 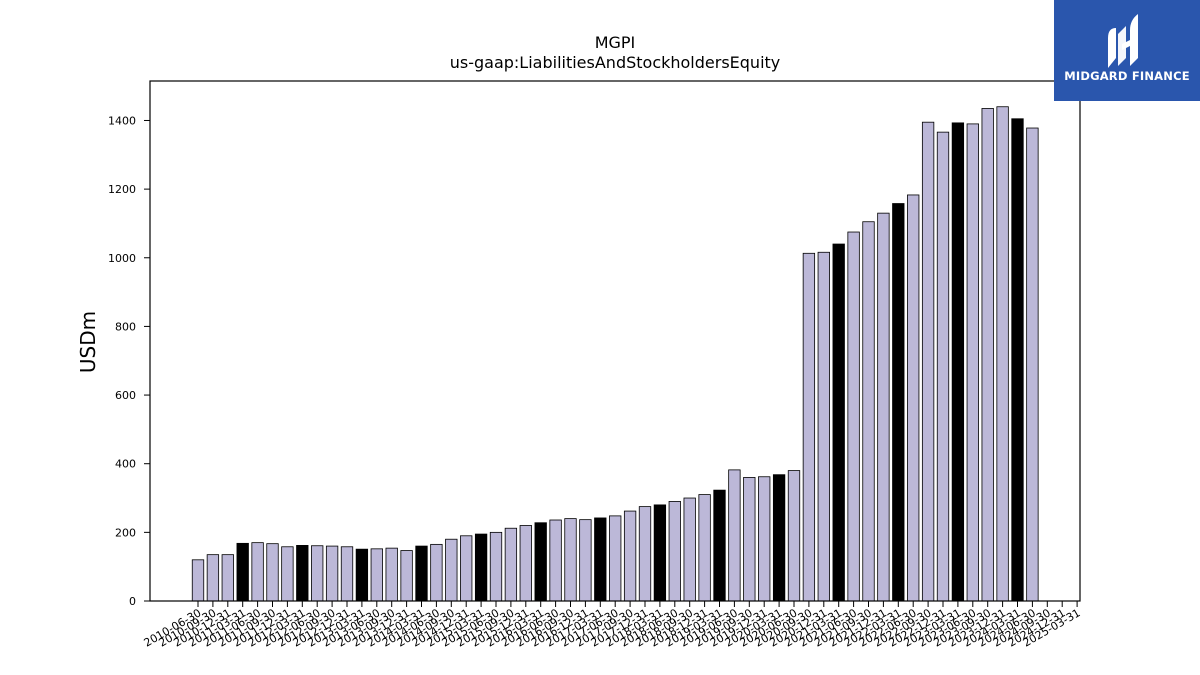 I want to click on midgard-finance-logo: MIDGARD FINANCE, so click(x=1127, y=50).